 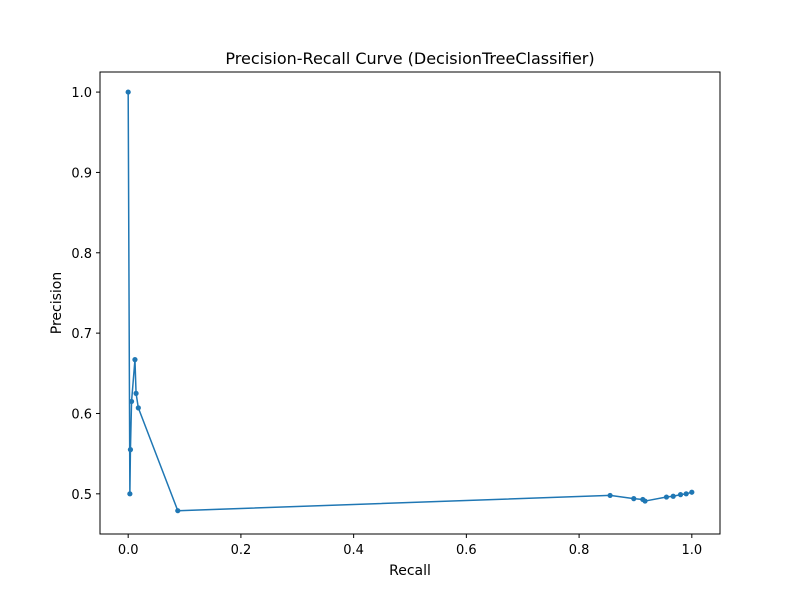 What do you see at coordinates (81, 495) in the screenshot?
I see `y-tick-label: 0.5` at bounding box center [81, 495].